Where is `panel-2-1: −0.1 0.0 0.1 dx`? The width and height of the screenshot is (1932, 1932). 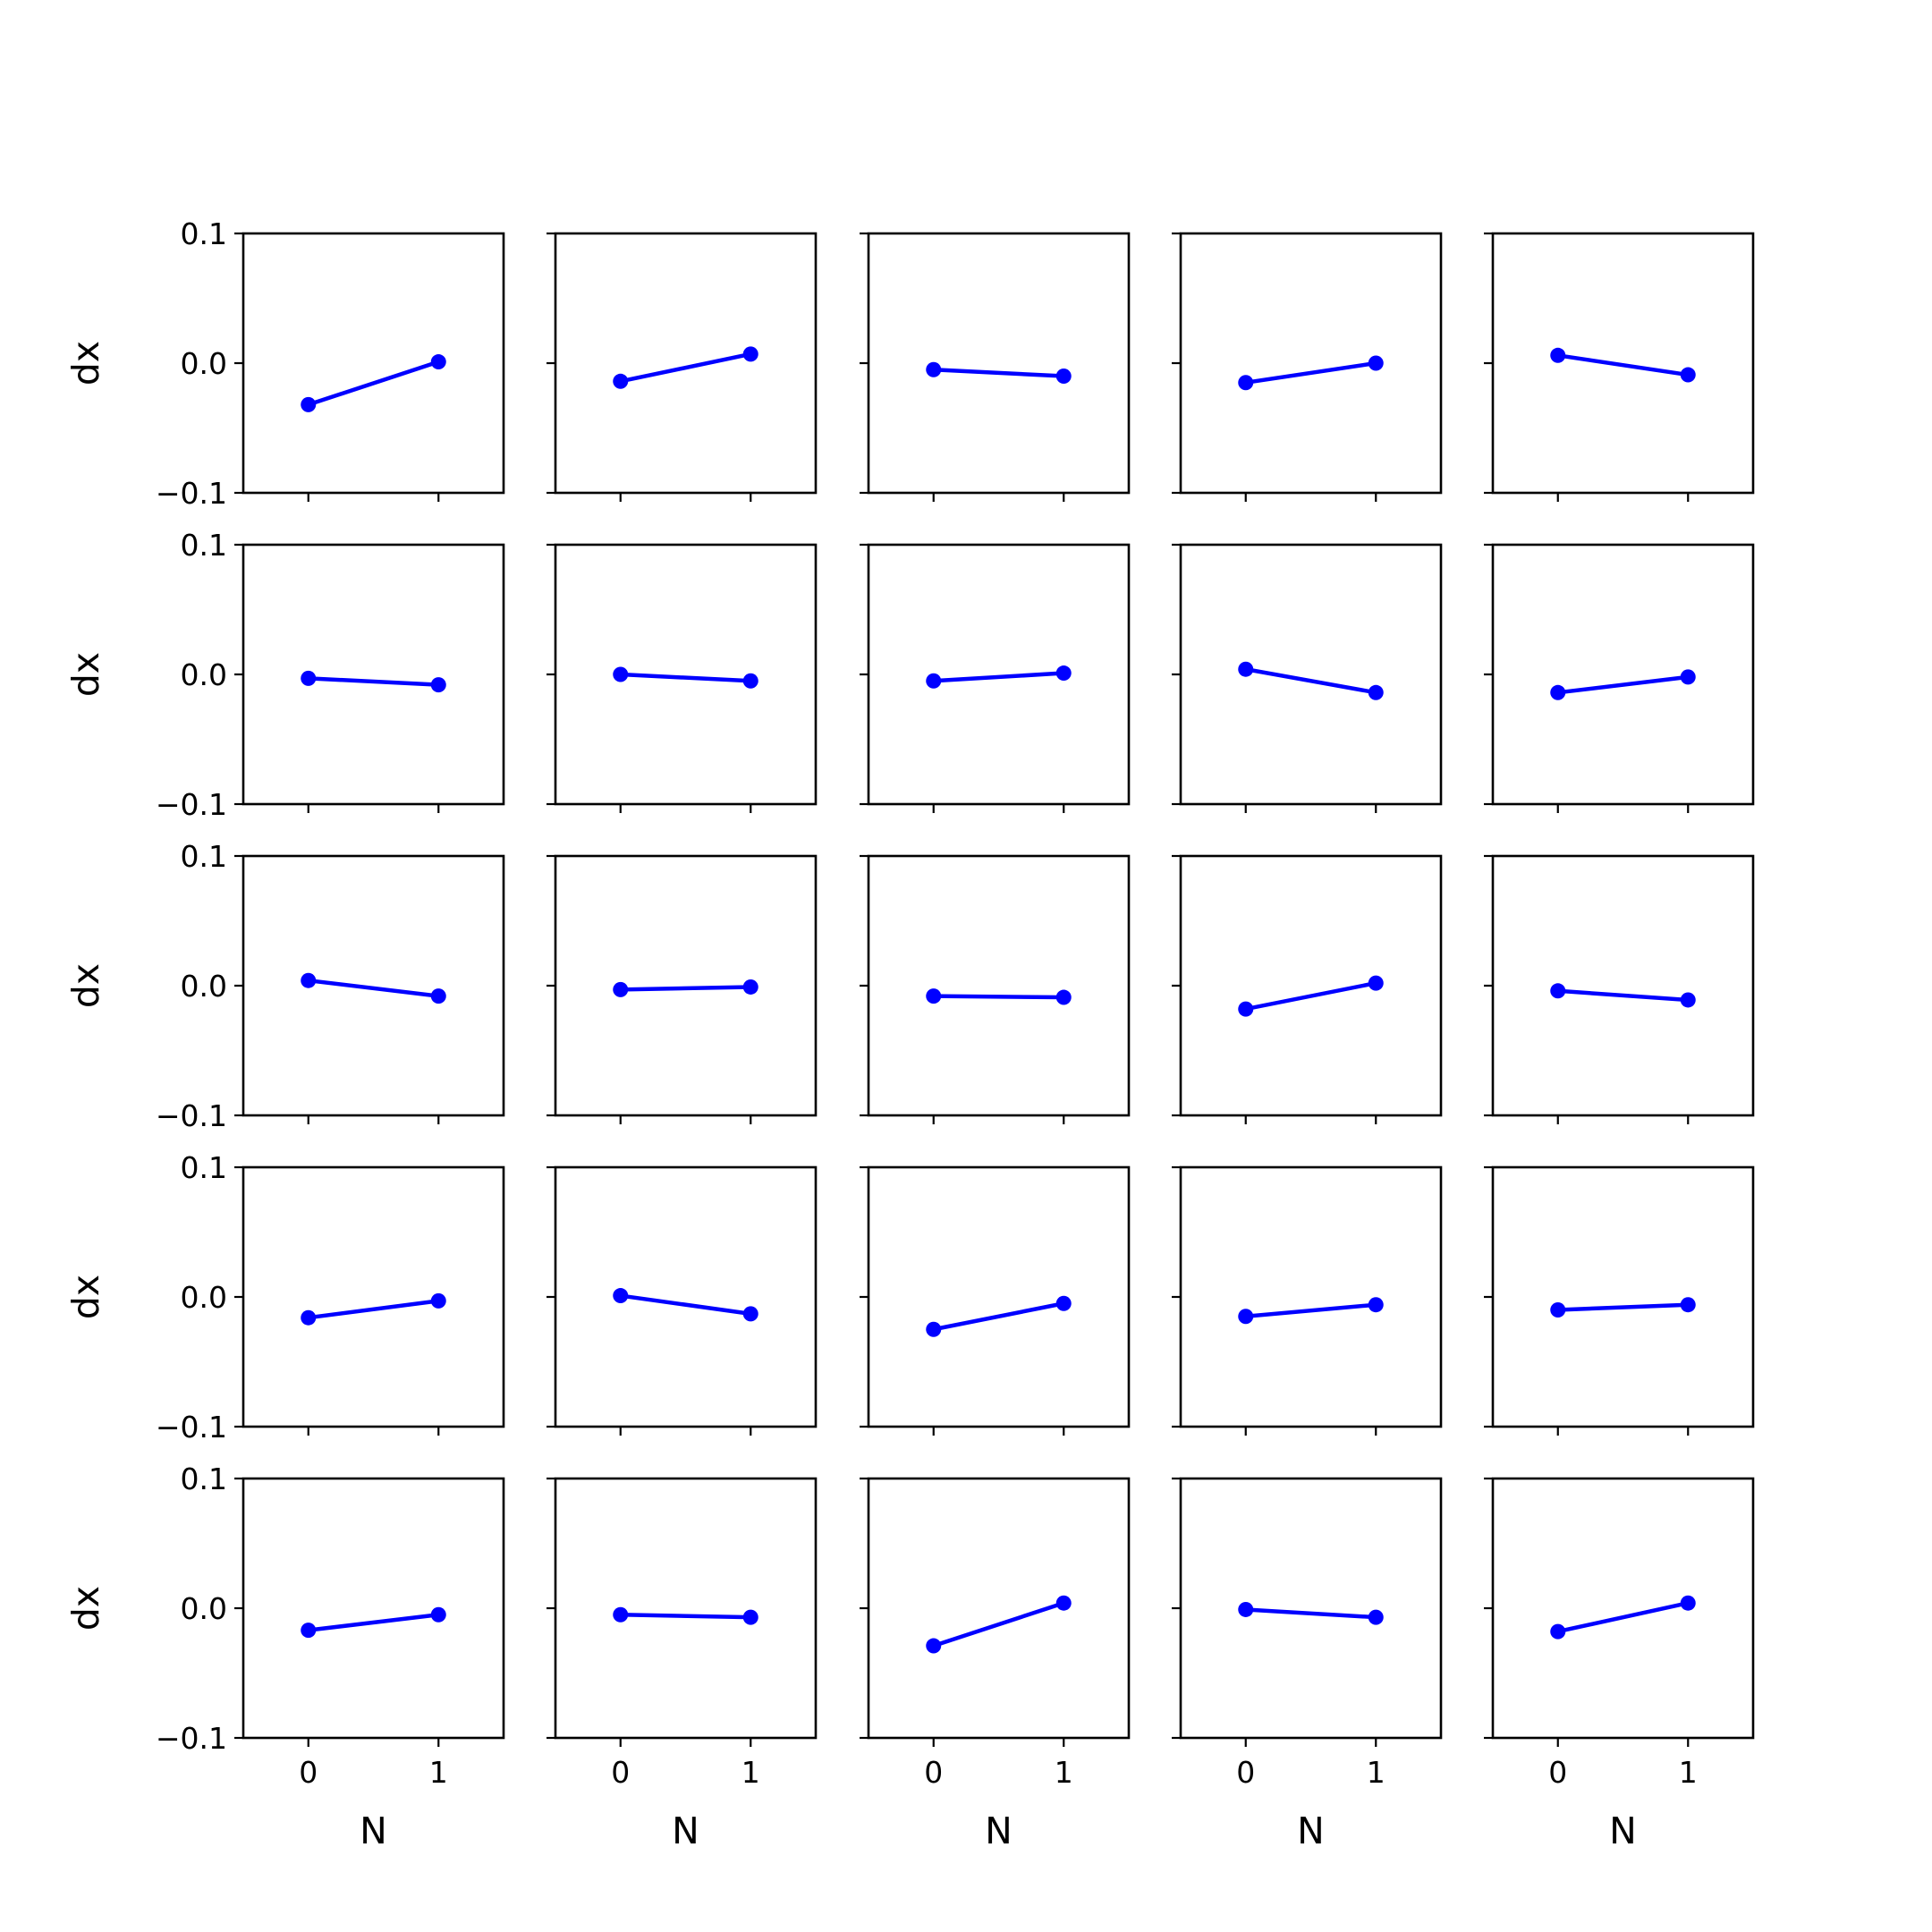
panel-2-1: −0.1 0.0 0.1 dx is located at coordinates (284, 675).